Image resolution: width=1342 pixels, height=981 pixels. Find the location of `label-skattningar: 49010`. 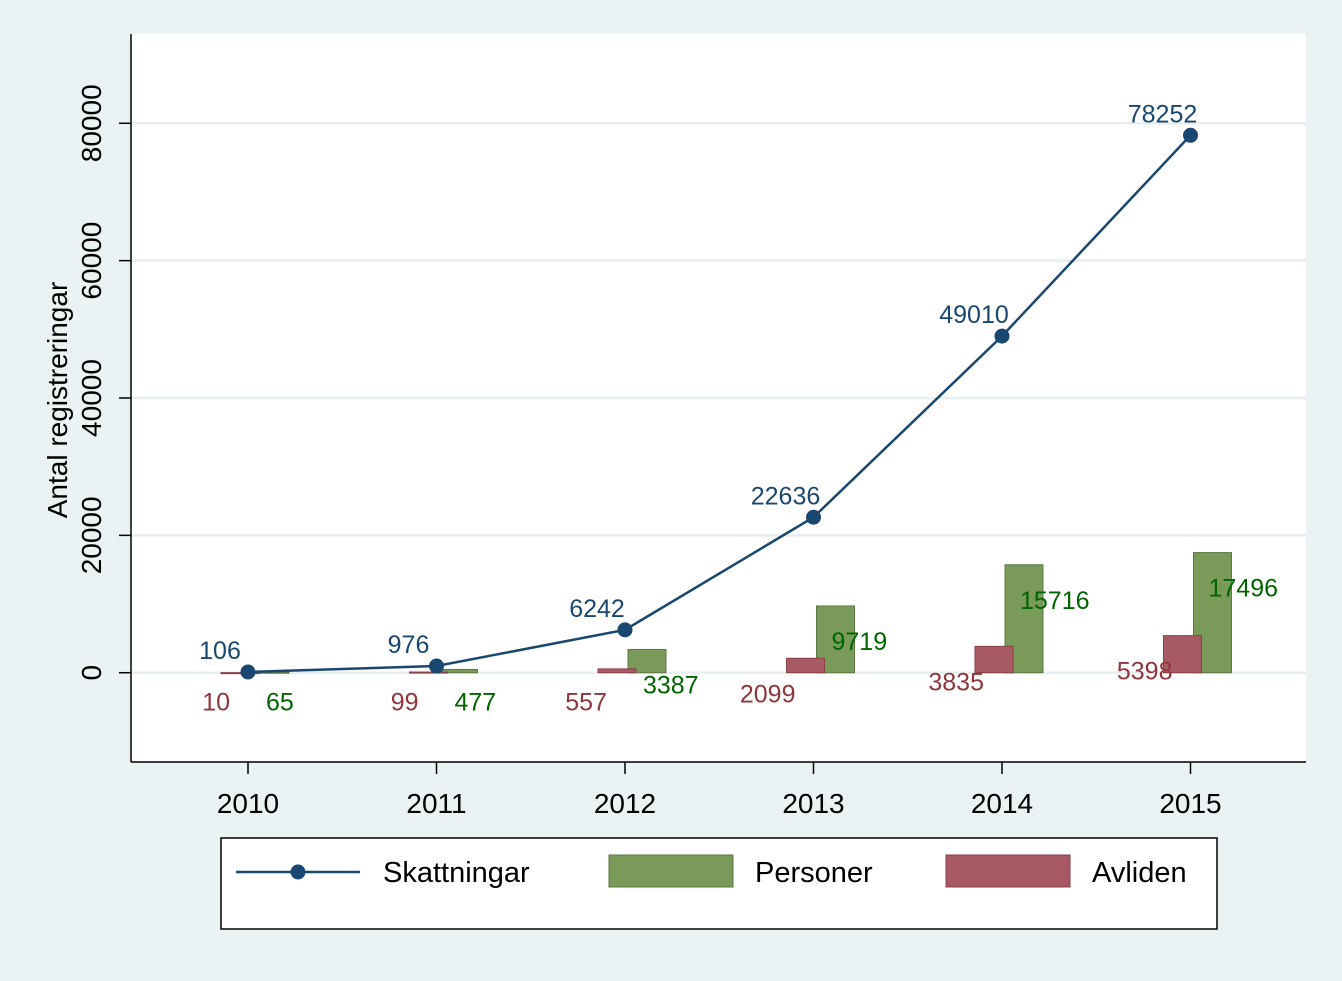

label-skattningar: 49010 is located at coordinates (974, 315).